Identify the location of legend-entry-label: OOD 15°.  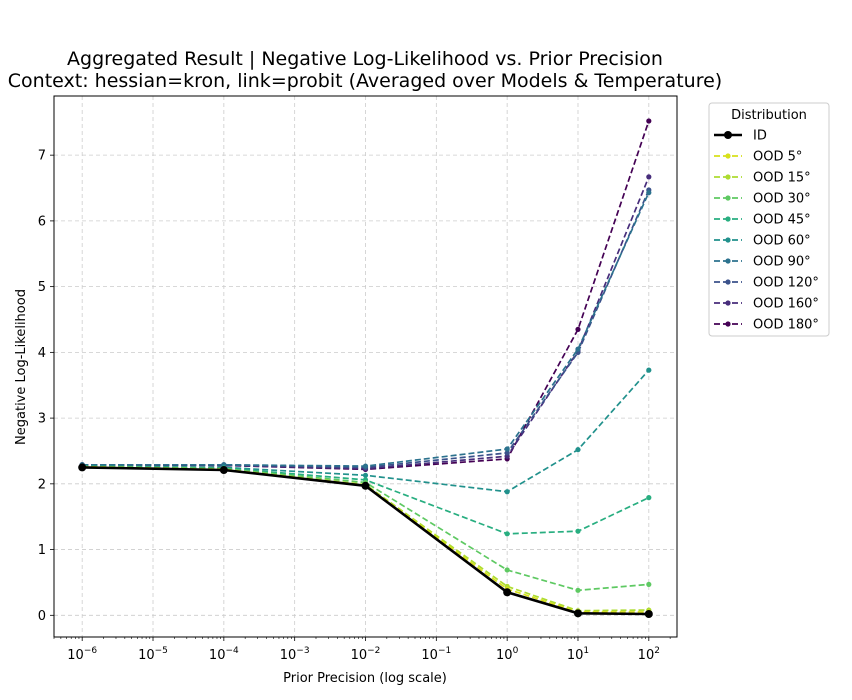
(782, 178).